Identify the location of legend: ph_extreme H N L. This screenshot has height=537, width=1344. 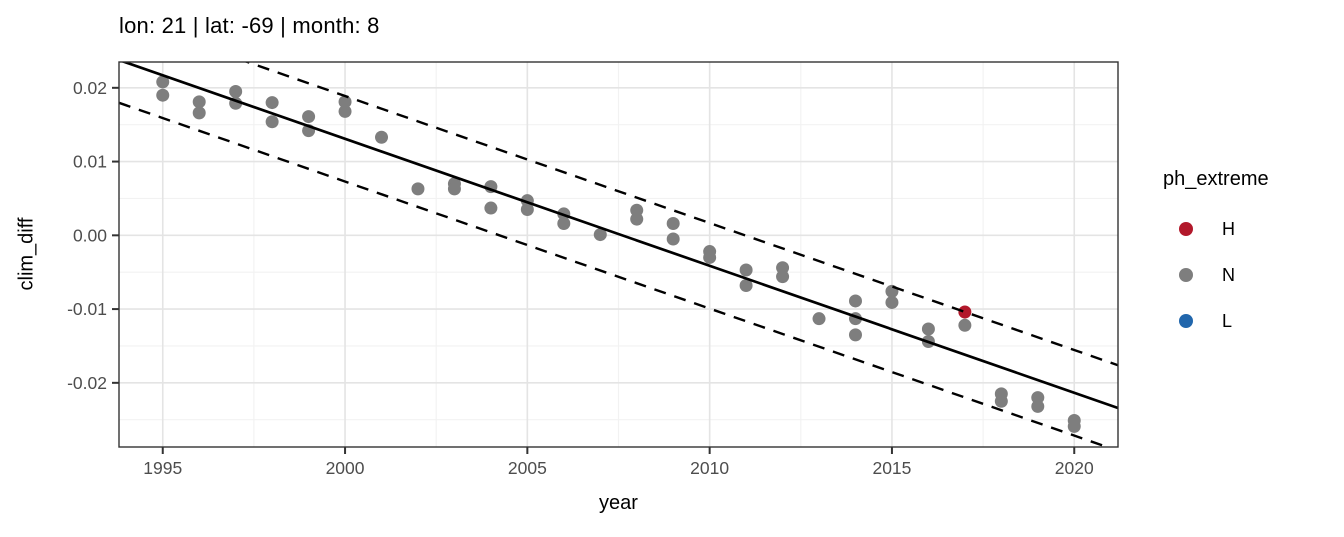
(1216, 255).